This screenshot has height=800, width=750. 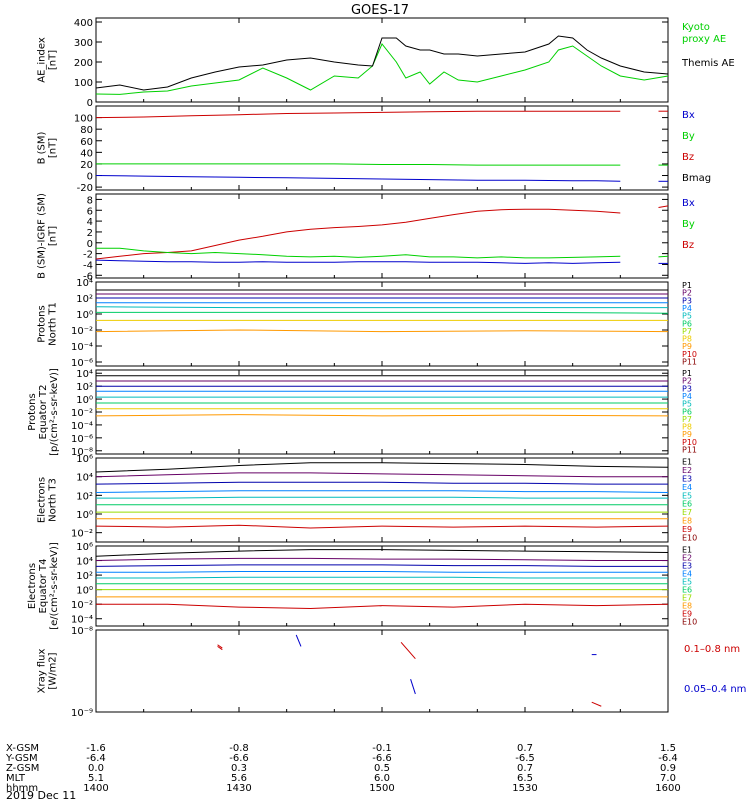 I want to click on legend-label: By, so click(x=688, y=224).